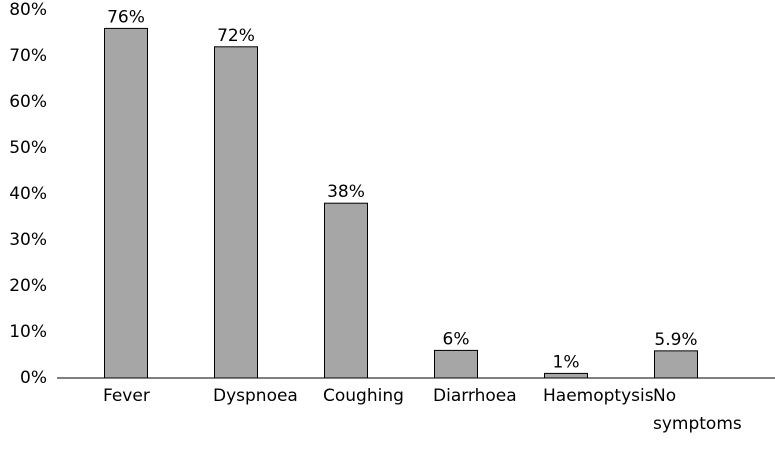 This screenshot has height=470, width=775. Describe the element at coordinates (28, 194) in the screenshot. I see `y-tick-label: 40%` at that location.